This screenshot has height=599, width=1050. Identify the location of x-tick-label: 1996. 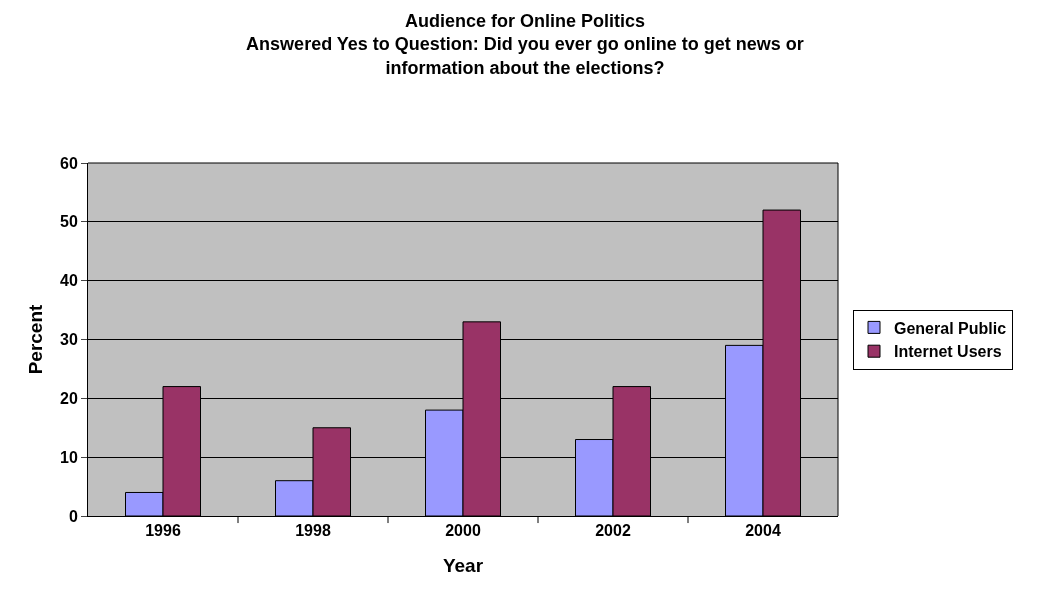
(163, 531).